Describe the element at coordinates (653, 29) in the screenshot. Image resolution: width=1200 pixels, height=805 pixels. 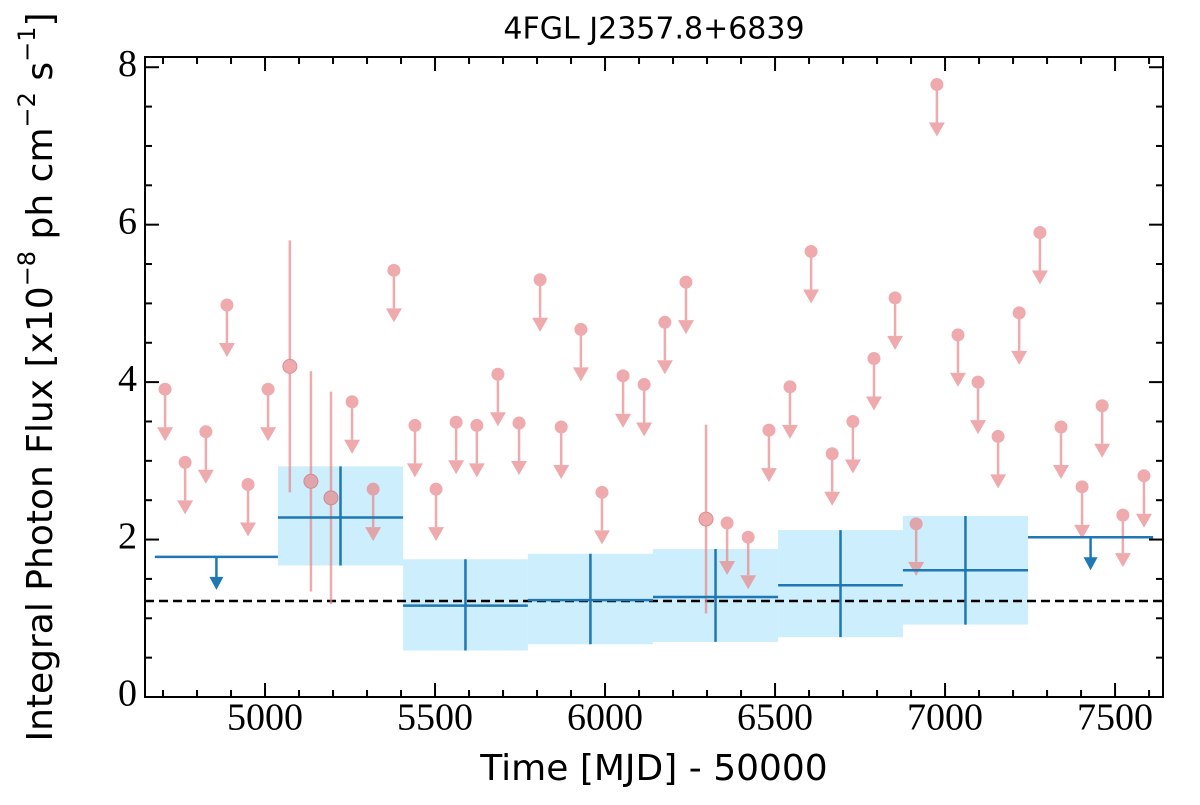
I see `chart-title: 4FGL J2357.8+6839` at that location.